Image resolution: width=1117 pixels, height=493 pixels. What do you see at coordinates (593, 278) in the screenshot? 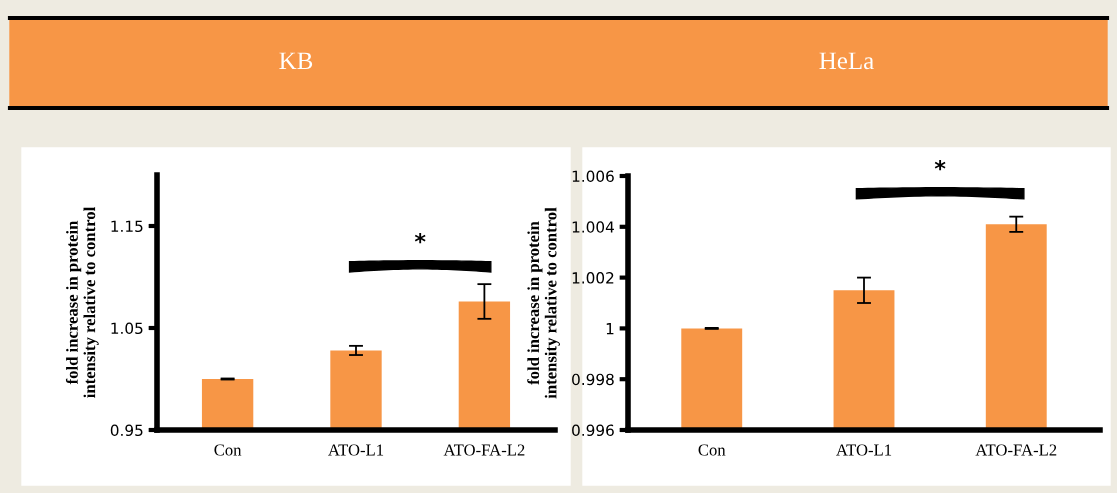
I see `y-tick-label: 1.002` at bounding box center [593, 278].